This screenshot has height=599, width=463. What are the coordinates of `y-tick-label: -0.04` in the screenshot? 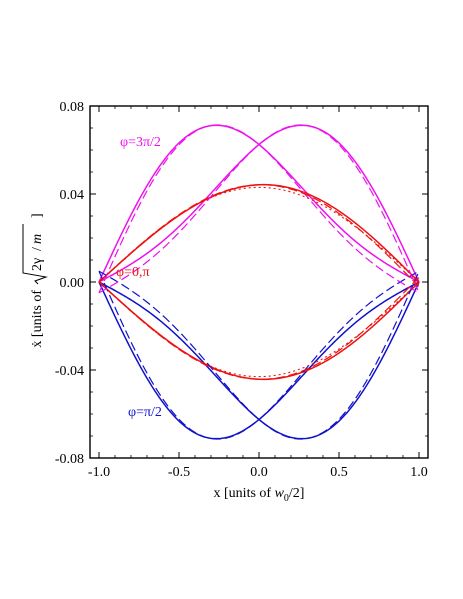 It's located at (69, 371).